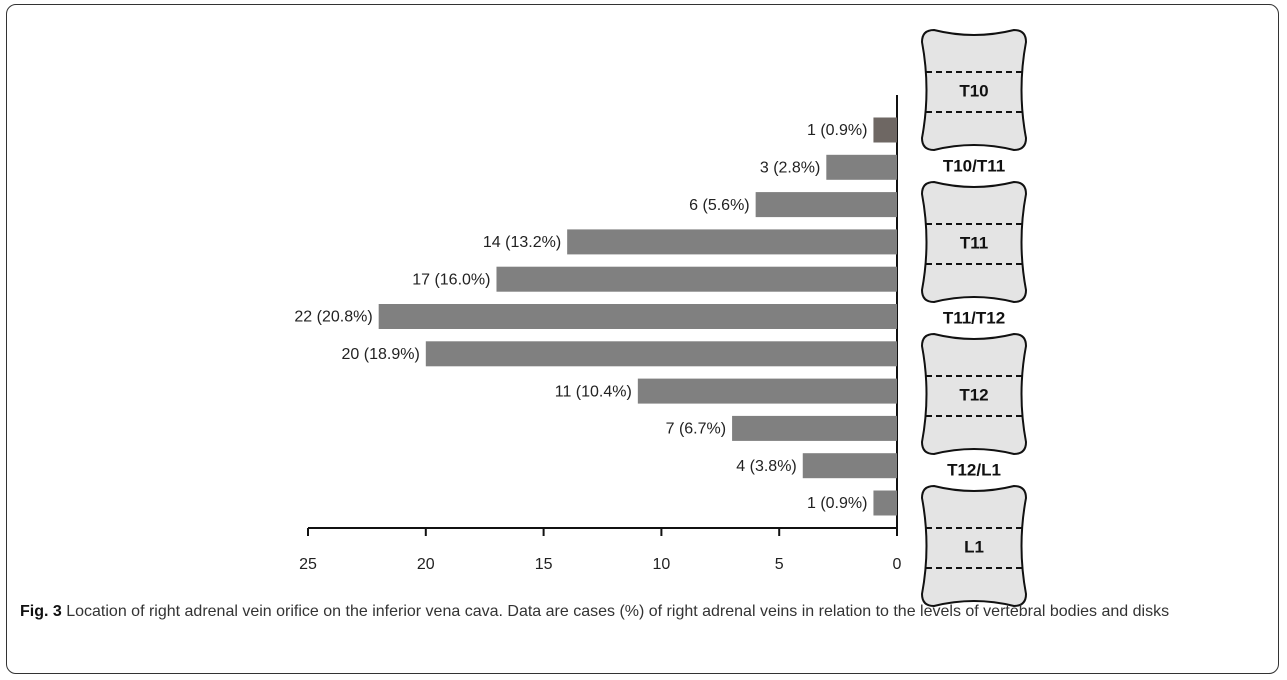 The width and height of the screenshot is (1287, 680). Describe the element at coordinates (974, 469) in the screenshot. I see `disk-label: T12/L1` at that location.